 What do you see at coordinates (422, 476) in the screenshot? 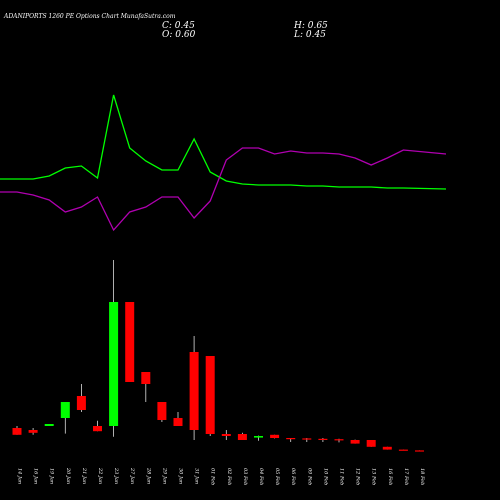
I see `x-tick-label: 18 Feb` at bounding box center [422, 476].